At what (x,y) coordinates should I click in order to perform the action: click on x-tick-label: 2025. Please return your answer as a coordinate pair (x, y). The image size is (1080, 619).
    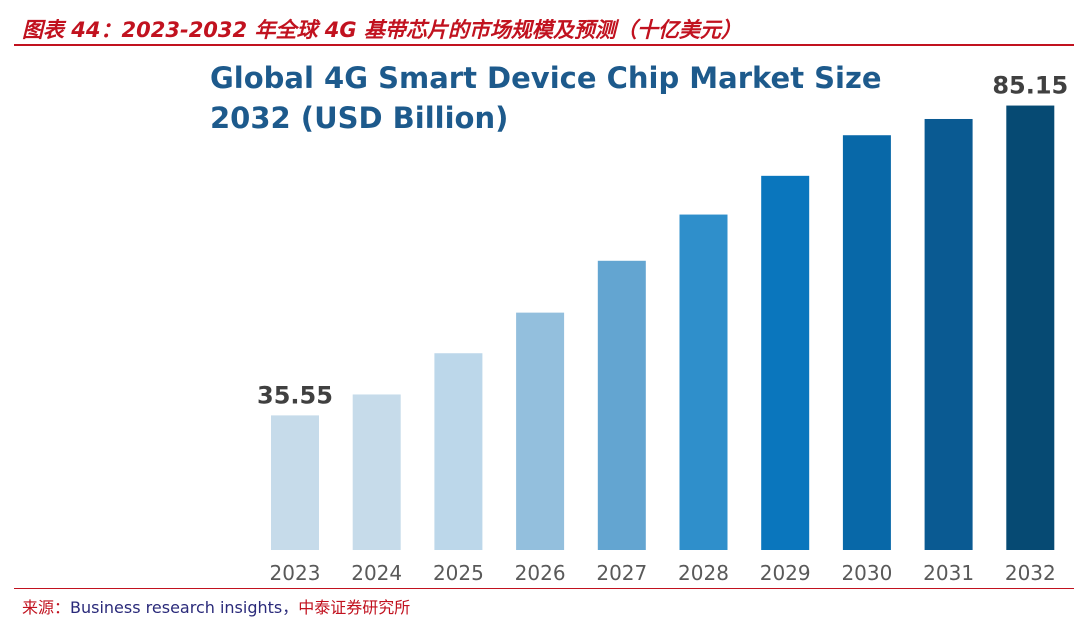
    Looking at the image, I should click on (458, 573).